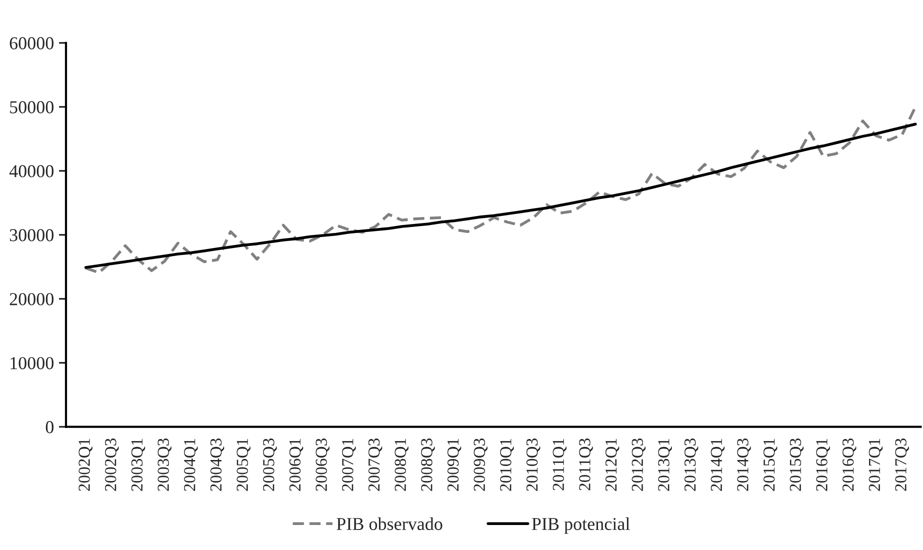 Image resolution: width=923 pixels, height=550 pixels. Describe the element at coordinates (428, 464) in the screenshot. I see `x-tick-label: 2008Q3` at that location.